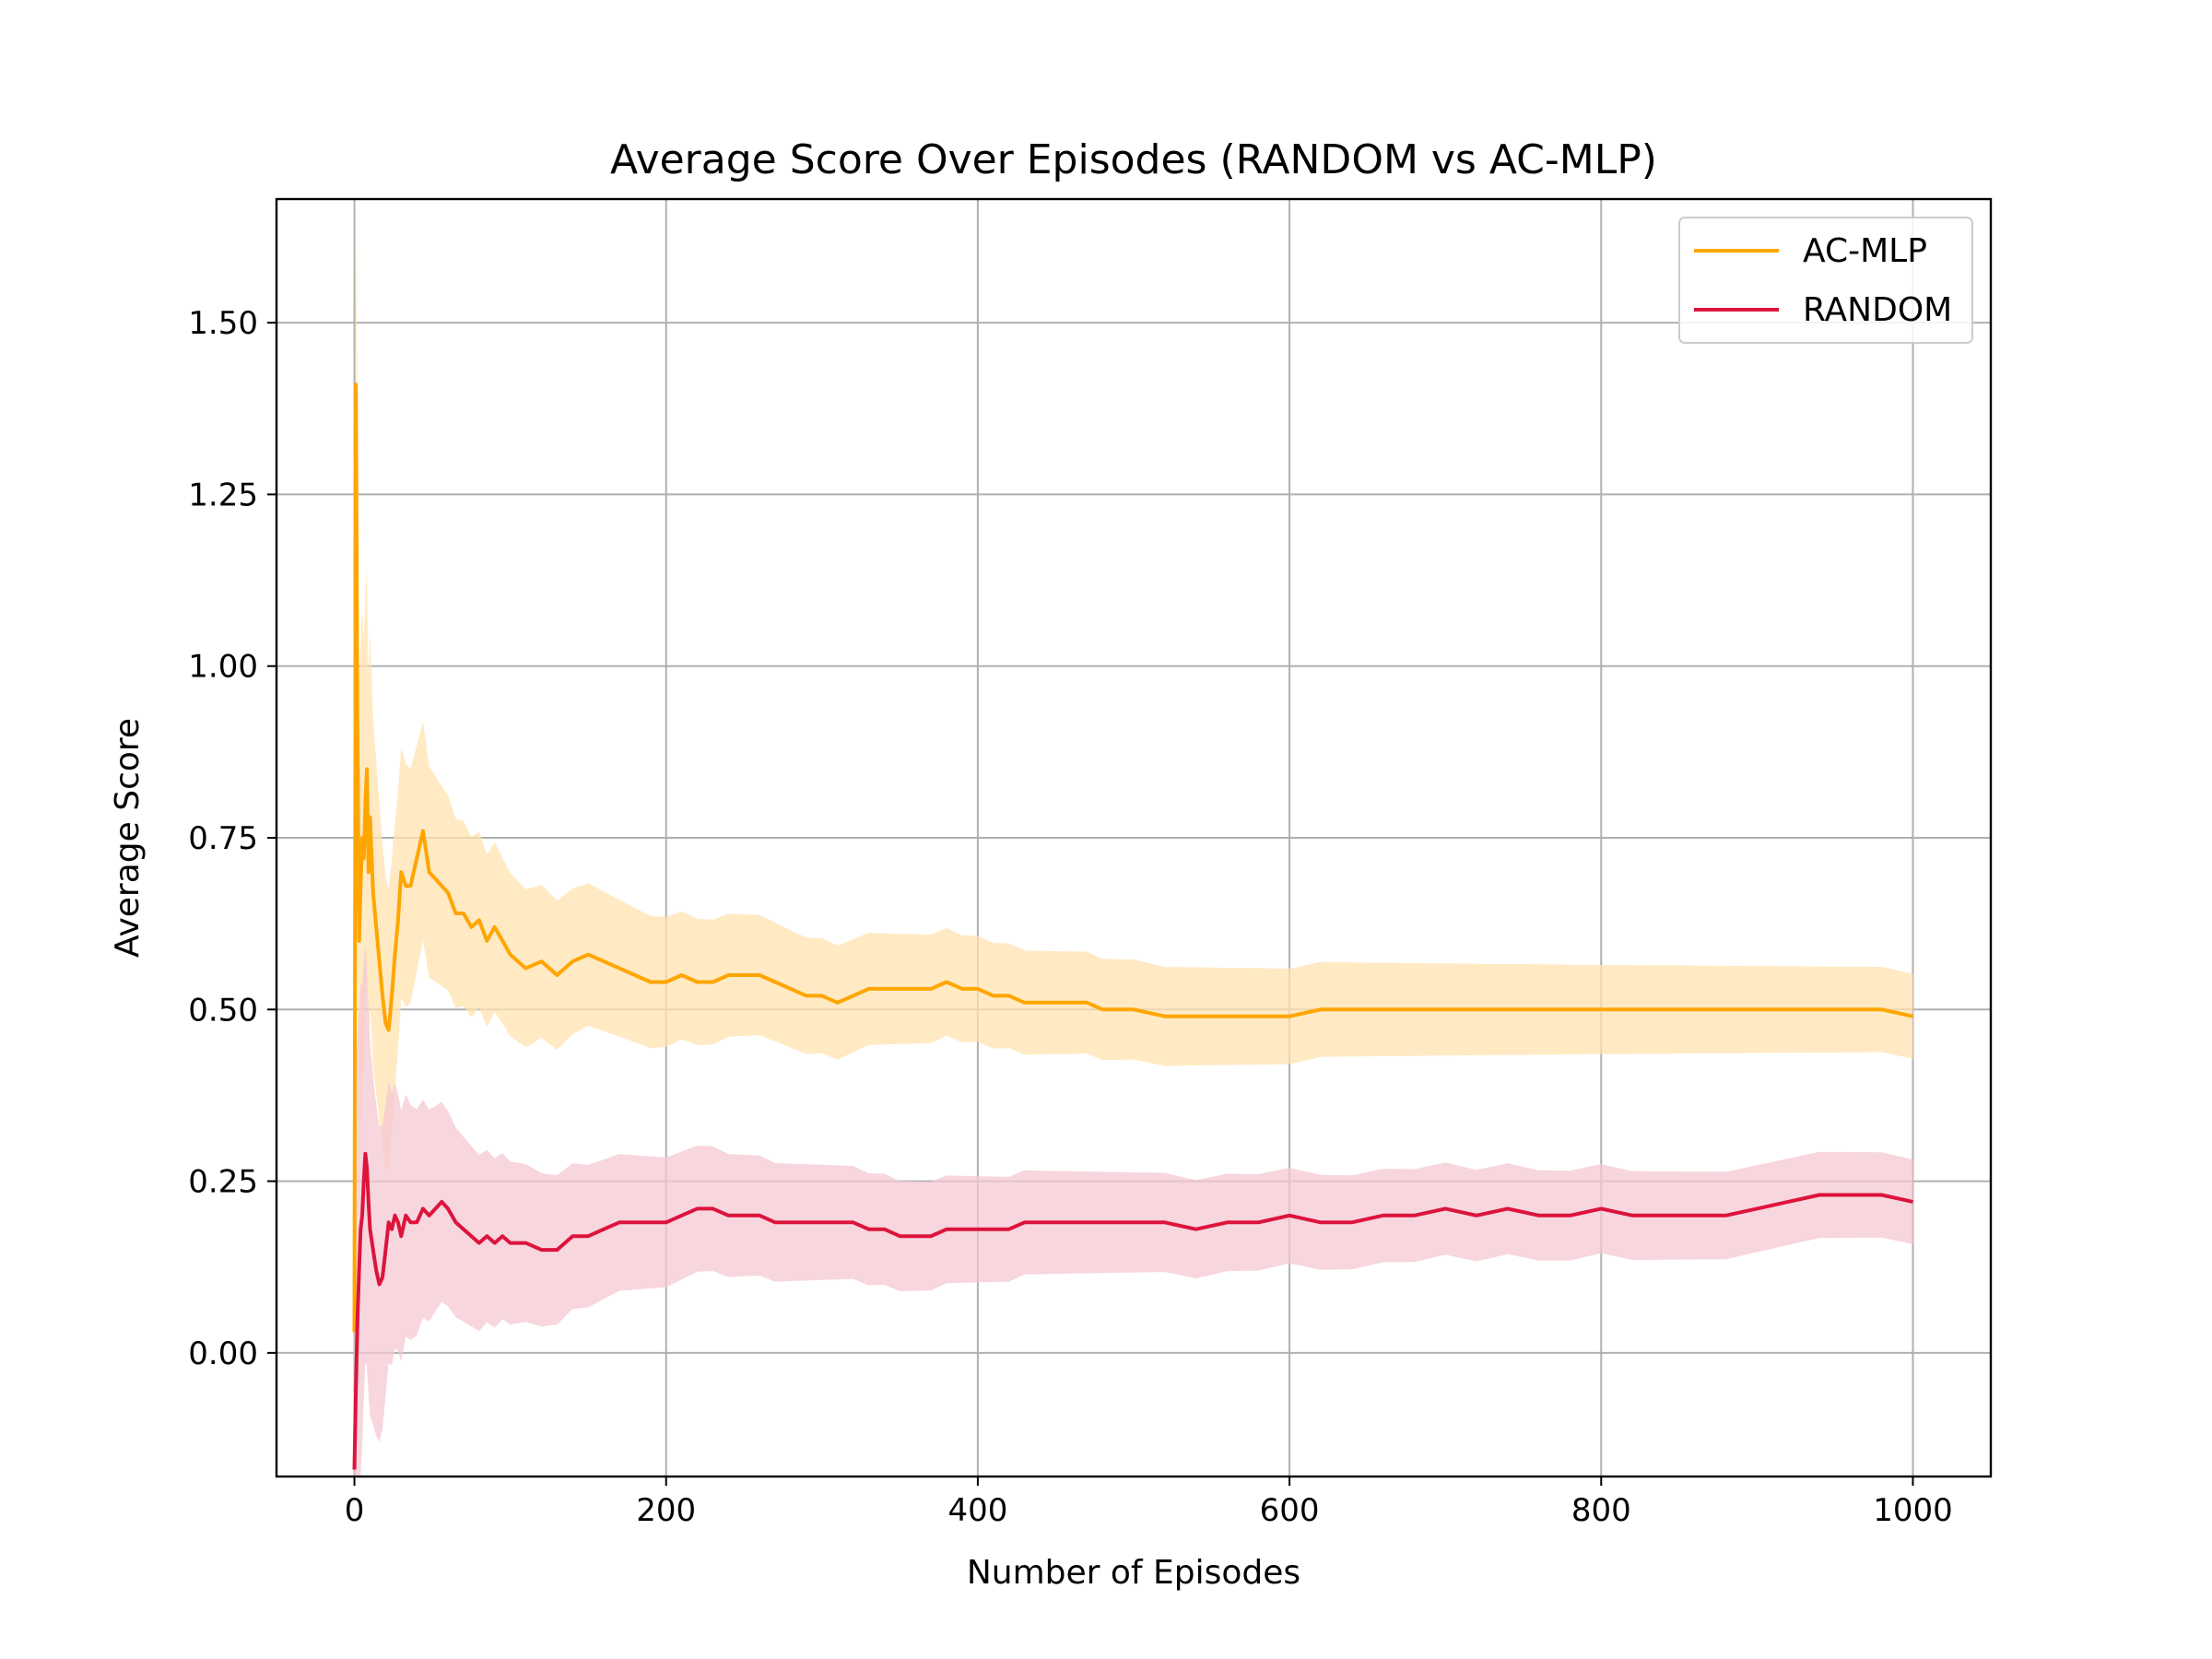  I want to click on line-random, so click(1132, 1310).